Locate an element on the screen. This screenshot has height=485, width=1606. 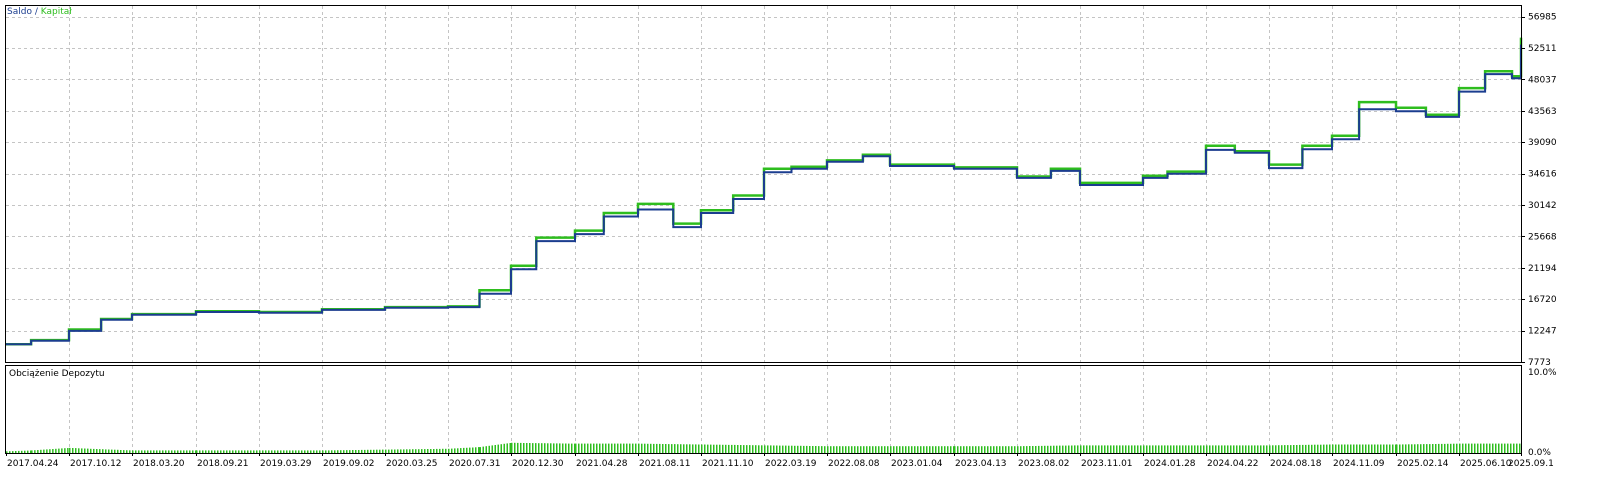
x-tick-label: 2021.08.11 is located at coordinates (665, 464).